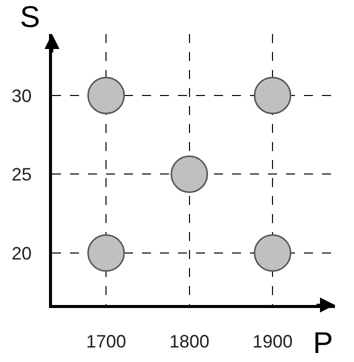  What do you see at coordinates (106, 341) in the screenshot?
I see `x-tick-label: 1700` at bounding box center [106, 341].